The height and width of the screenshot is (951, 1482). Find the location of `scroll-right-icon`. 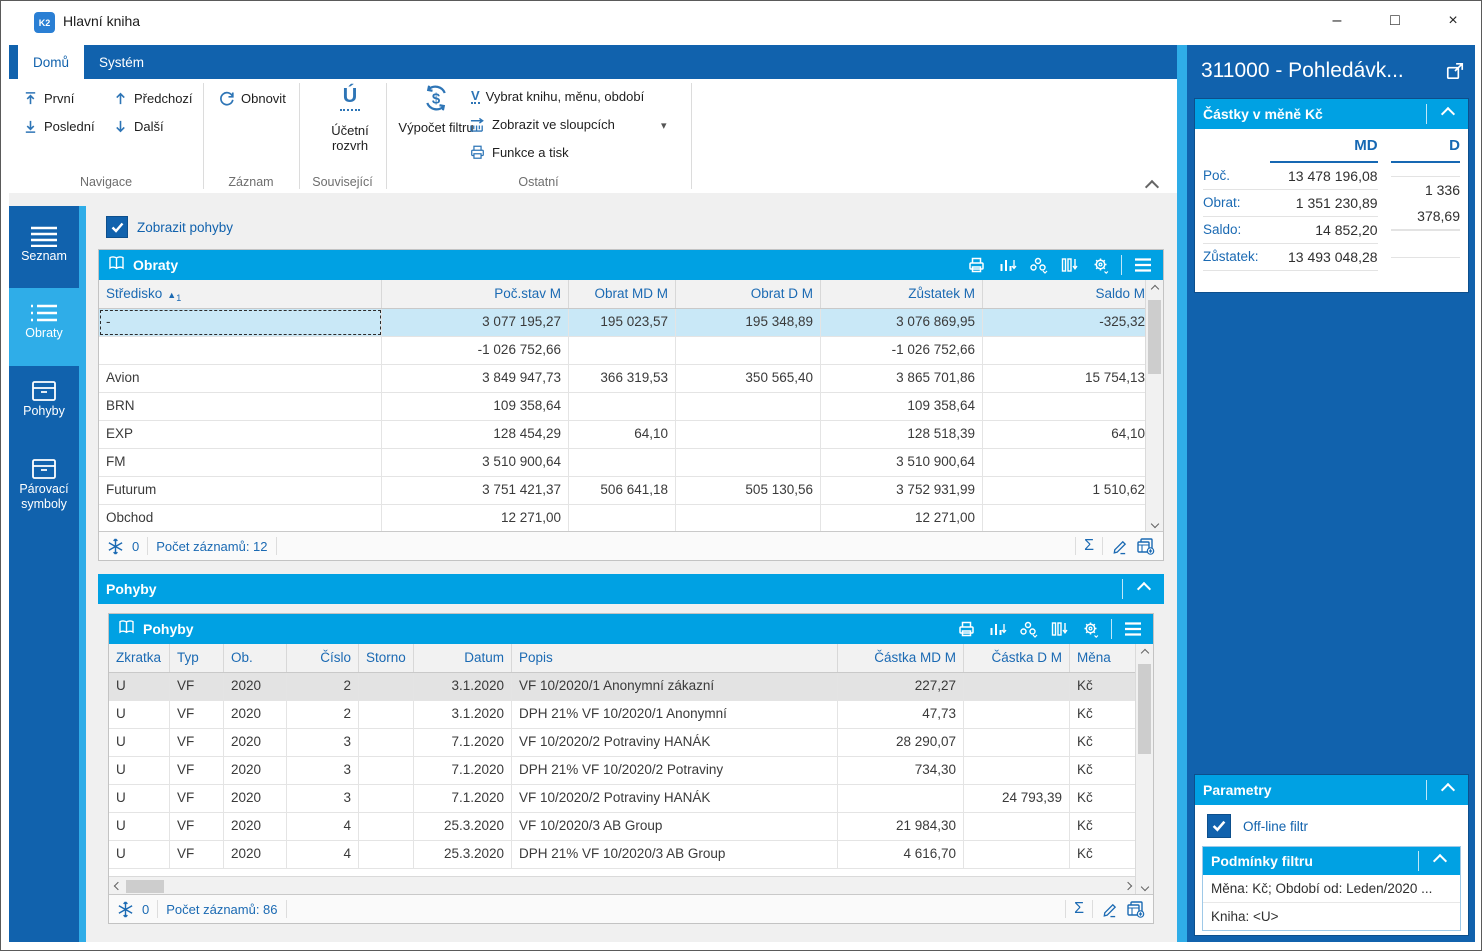

scroll-right-icon is located at coordinates (1127, 886).